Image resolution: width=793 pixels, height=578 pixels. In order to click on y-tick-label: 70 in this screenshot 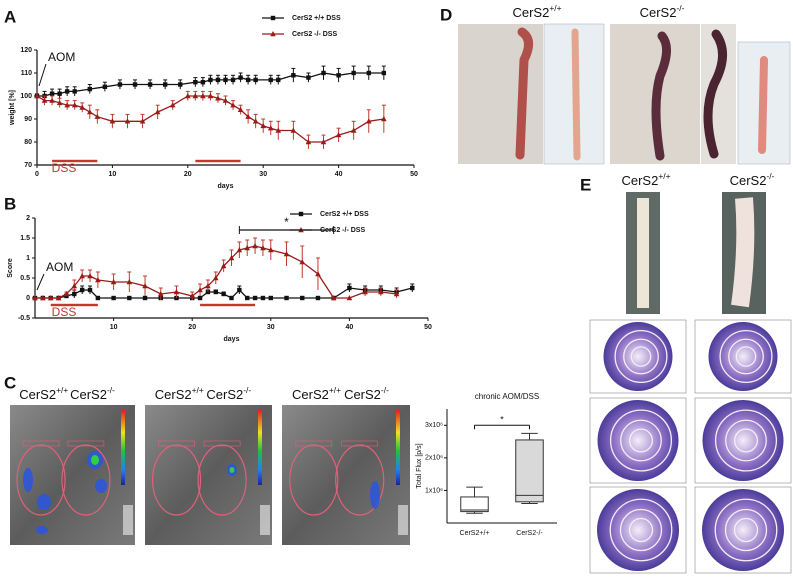, I will do `click(28, 165)`.